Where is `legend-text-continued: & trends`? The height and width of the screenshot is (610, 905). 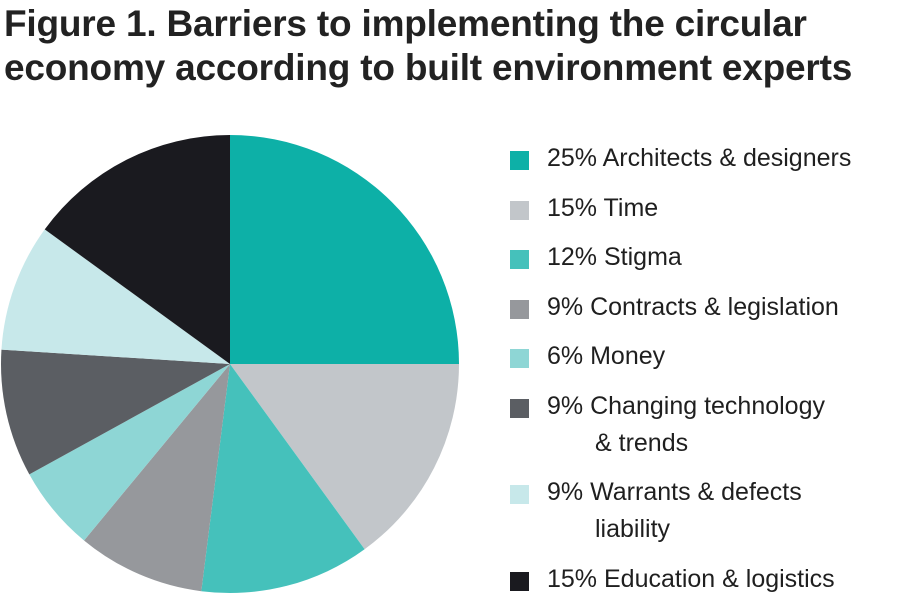 legend-text-continued: & trends is located at coordinates (642, 442).